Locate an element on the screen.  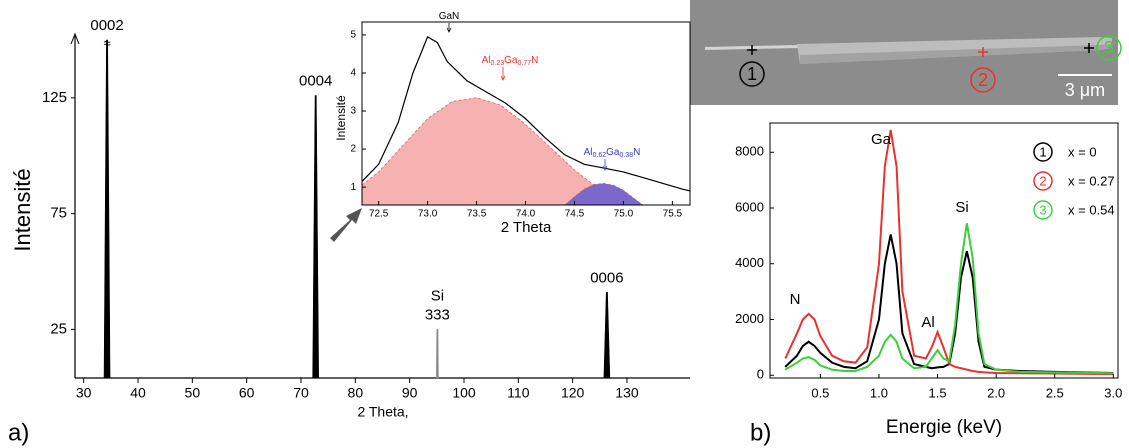
x-tick-label: 110 is located at coordinates (518, 393).